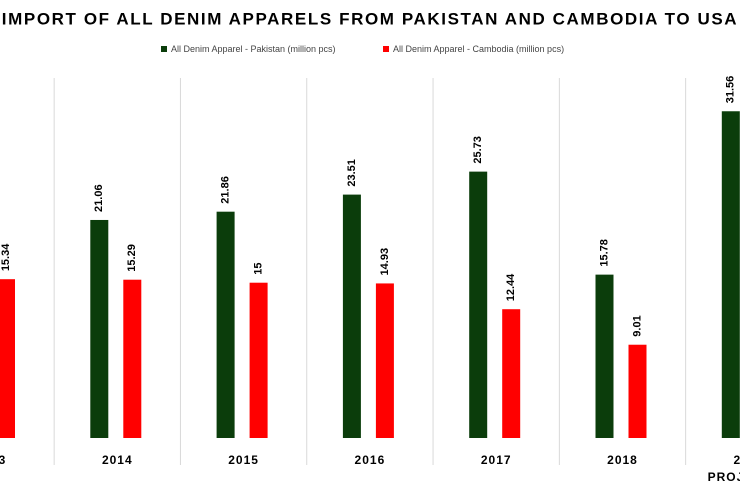  I want to click on value-label: 23.51, so click(352, 173).